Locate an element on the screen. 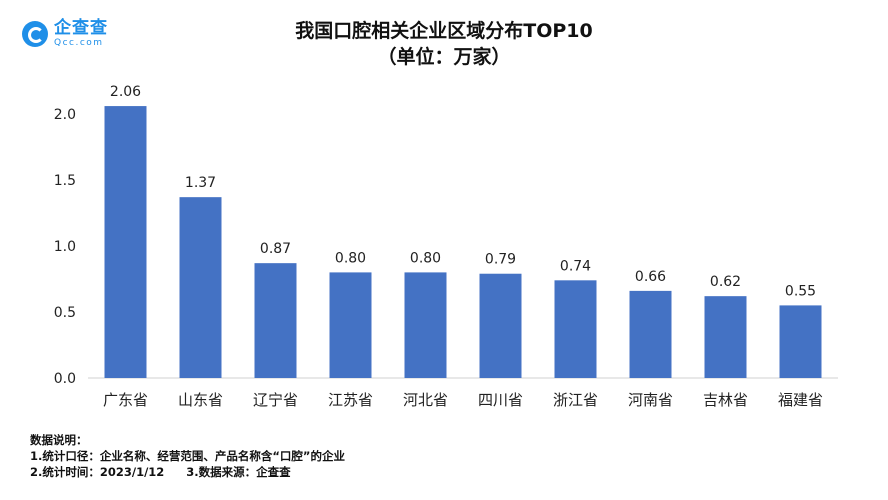  brand-text: 企查查 Qcc.com is located at coordinates (81, 34).